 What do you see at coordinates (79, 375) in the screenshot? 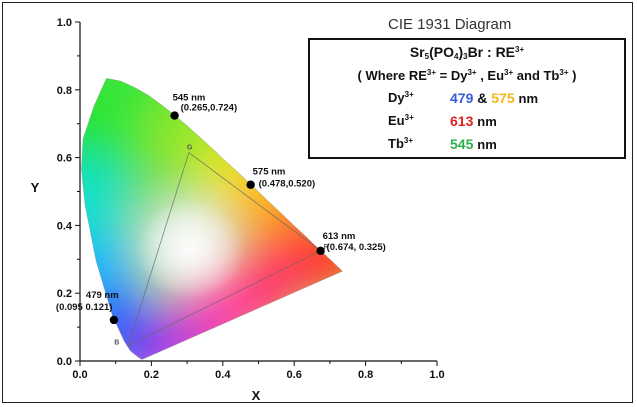
I see `x-tick-label: 0.0` at bounding box center [79, 375].